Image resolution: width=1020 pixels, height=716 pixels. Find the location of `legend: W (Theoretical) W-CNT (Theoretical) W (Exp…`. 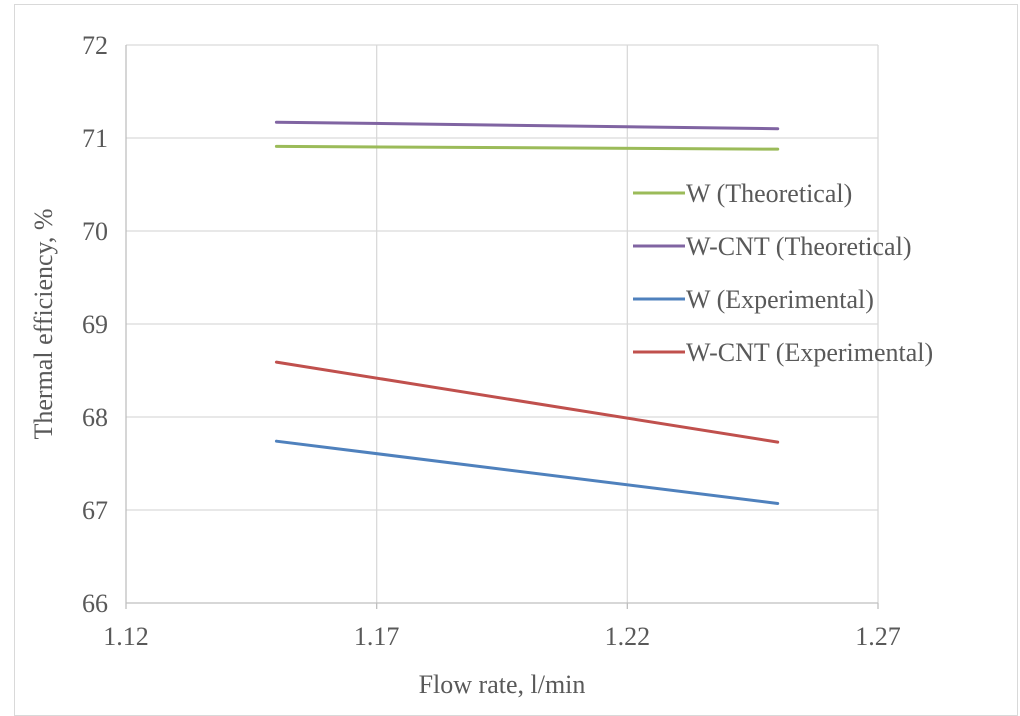

legend: W (Theoretical) W-CNT (Theoretical) W (Exp… is located at coordinates (783, 273).